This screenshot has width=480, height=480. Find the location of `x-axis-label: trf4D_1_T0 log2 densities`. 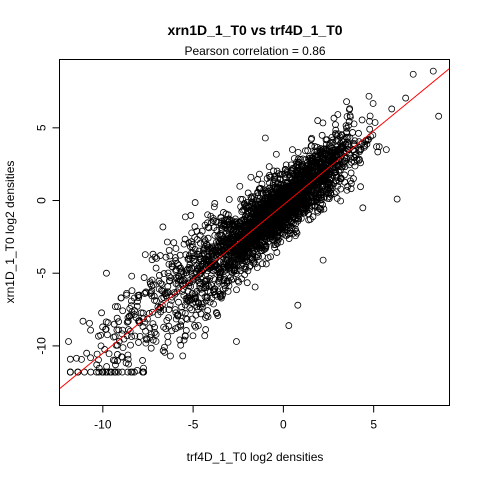

x-axis-label: trf4D_1_T0 log2 densities is located at coordinates (255, 457).